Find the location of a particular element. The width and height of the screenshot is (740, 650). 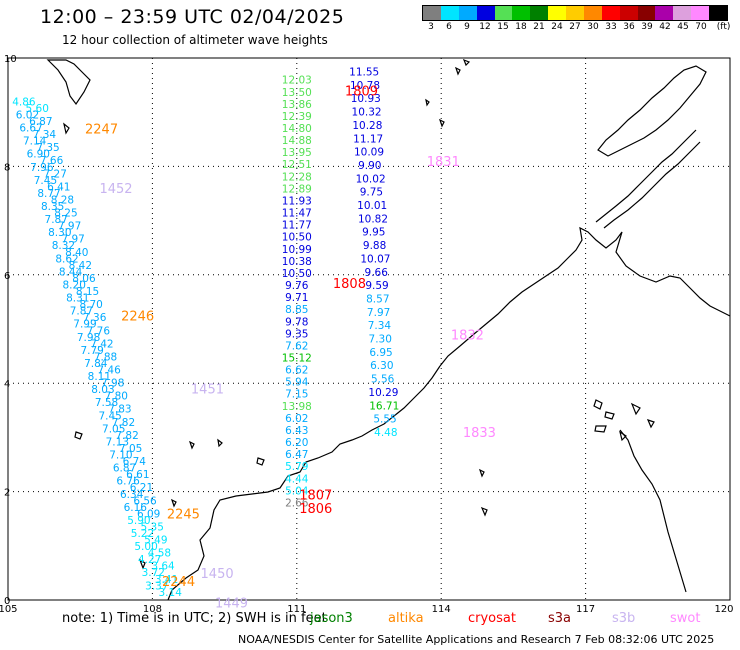

wave-height-value: 16.71 is located at coordinates (384, 406).